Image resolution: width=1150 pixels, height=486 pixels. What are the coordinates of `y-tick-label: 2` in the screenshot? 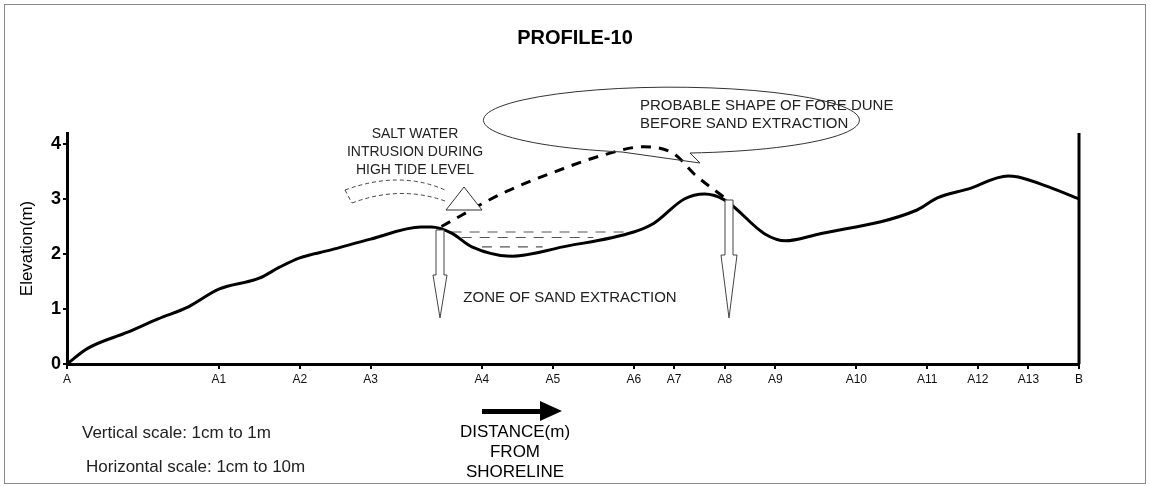 It's located at (55, 252).